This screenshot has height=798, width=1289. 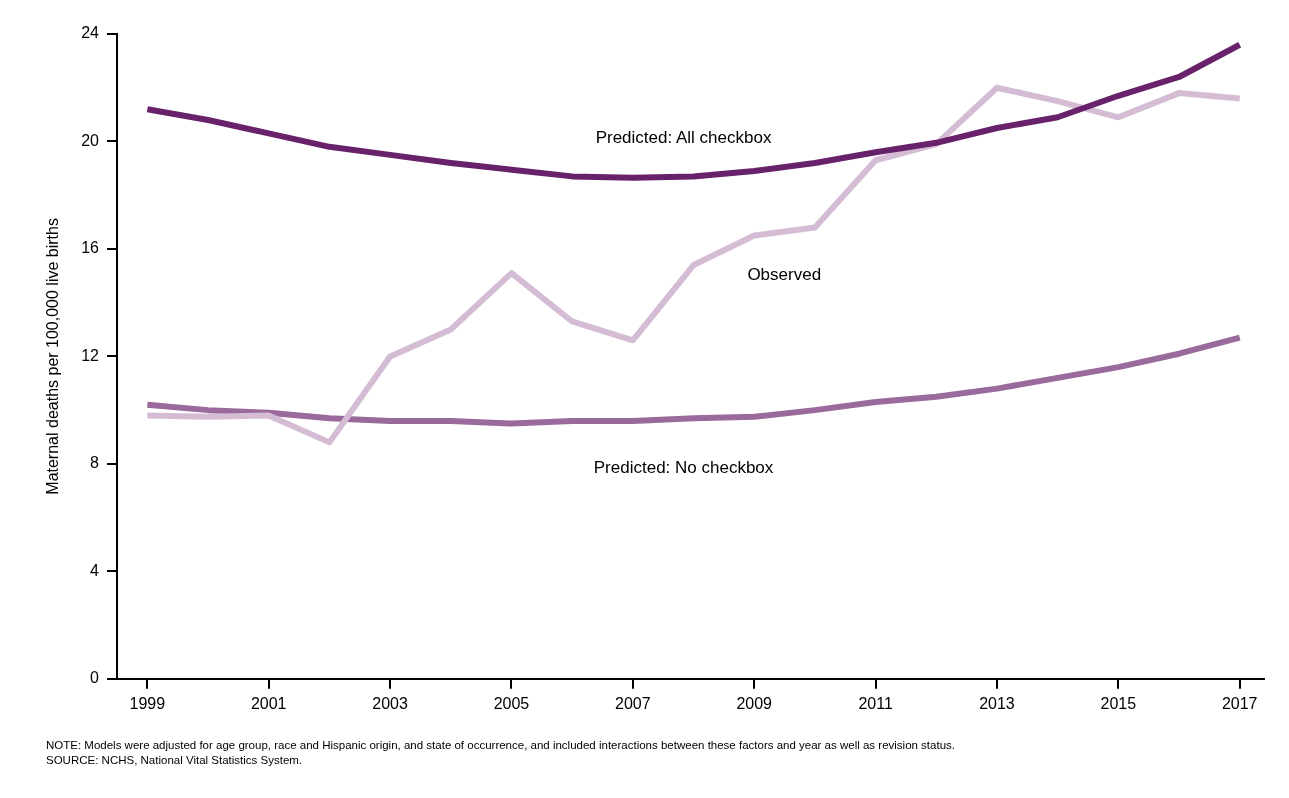 What do you see at coordinates (90, 33) in the screenshot?
I see `y-tick-label: 24` at bounding box center [90, 33].